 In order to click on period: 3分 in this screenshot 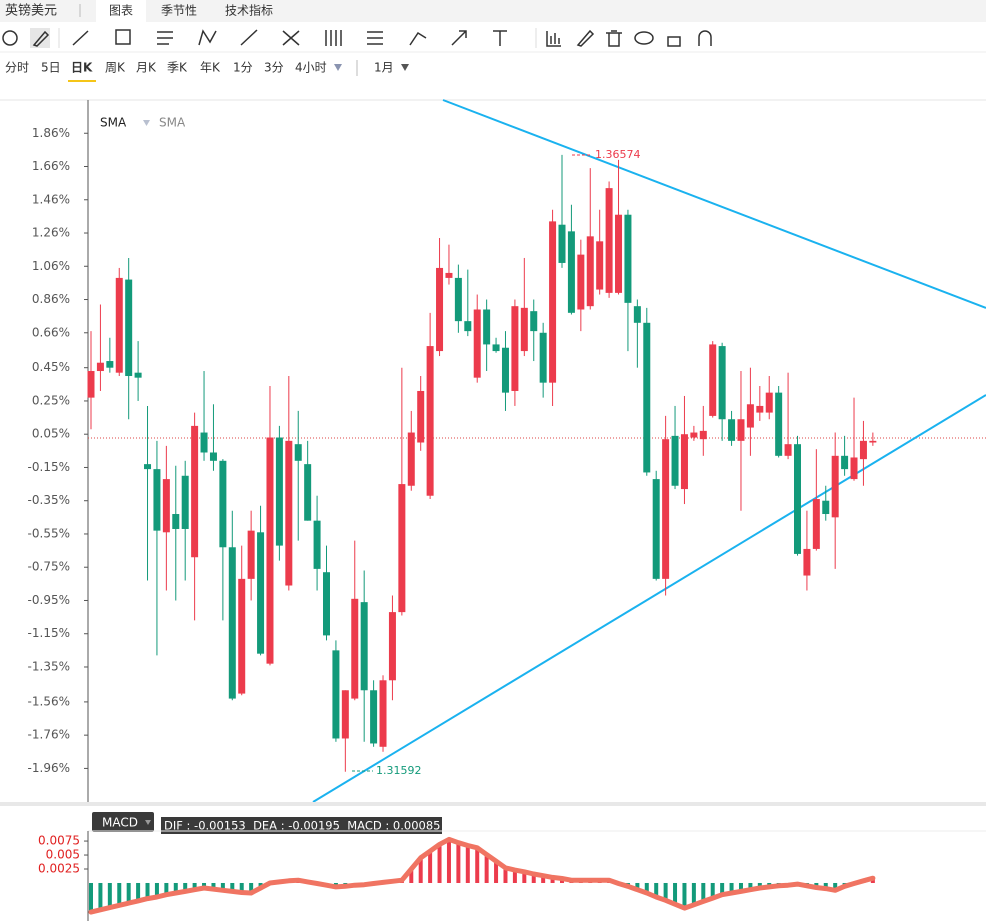, I will do `click(274, 68)`.